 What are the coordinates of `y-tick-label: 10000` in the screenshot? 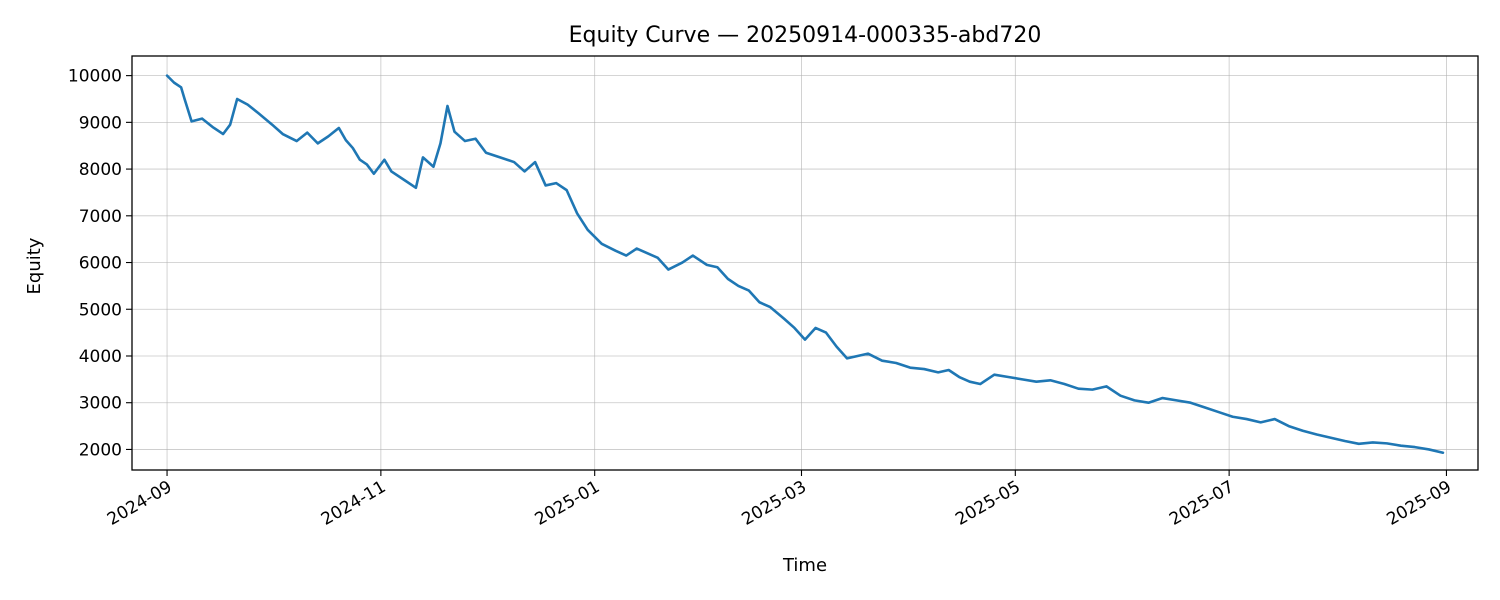 It's located at (95, 77).